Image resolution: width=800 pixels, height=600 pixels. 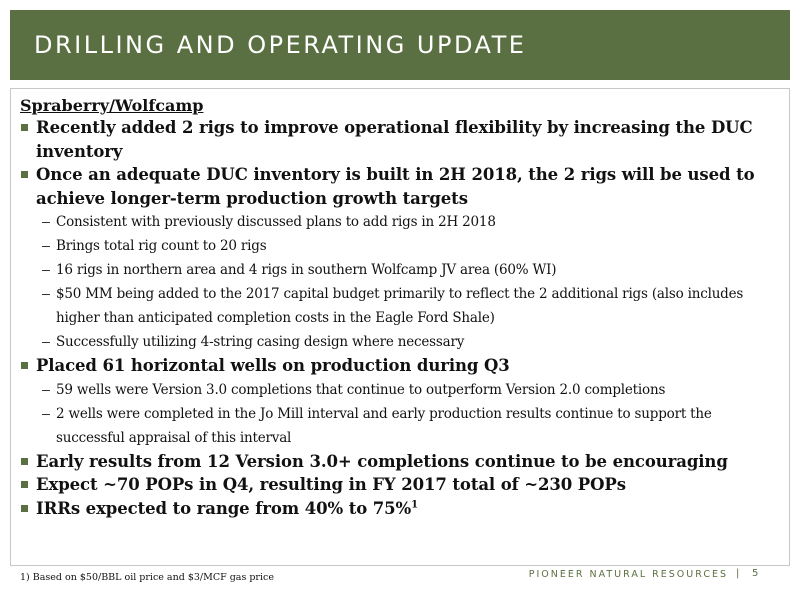 What do you see at coordinates (755, 573) in the screenshot?
I see `page-number: 5` at bounding box center [755, 573].